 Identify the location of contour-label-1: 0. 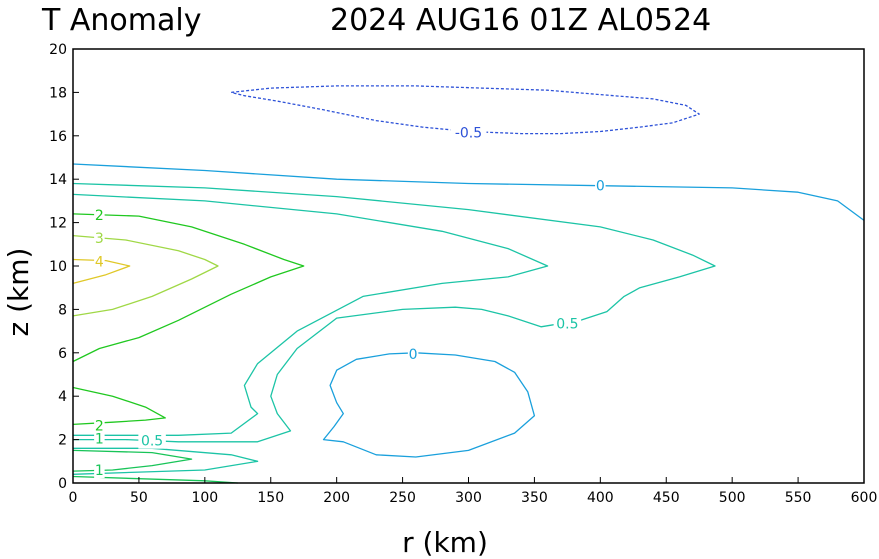
(600, 187).